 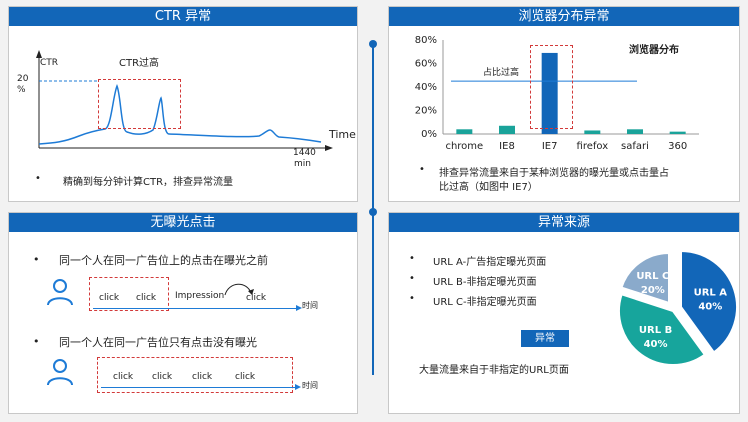 I want to click on source-pie-chart: URL A 40% URL B 40% URL C 20%, so click(x=678, y=307).